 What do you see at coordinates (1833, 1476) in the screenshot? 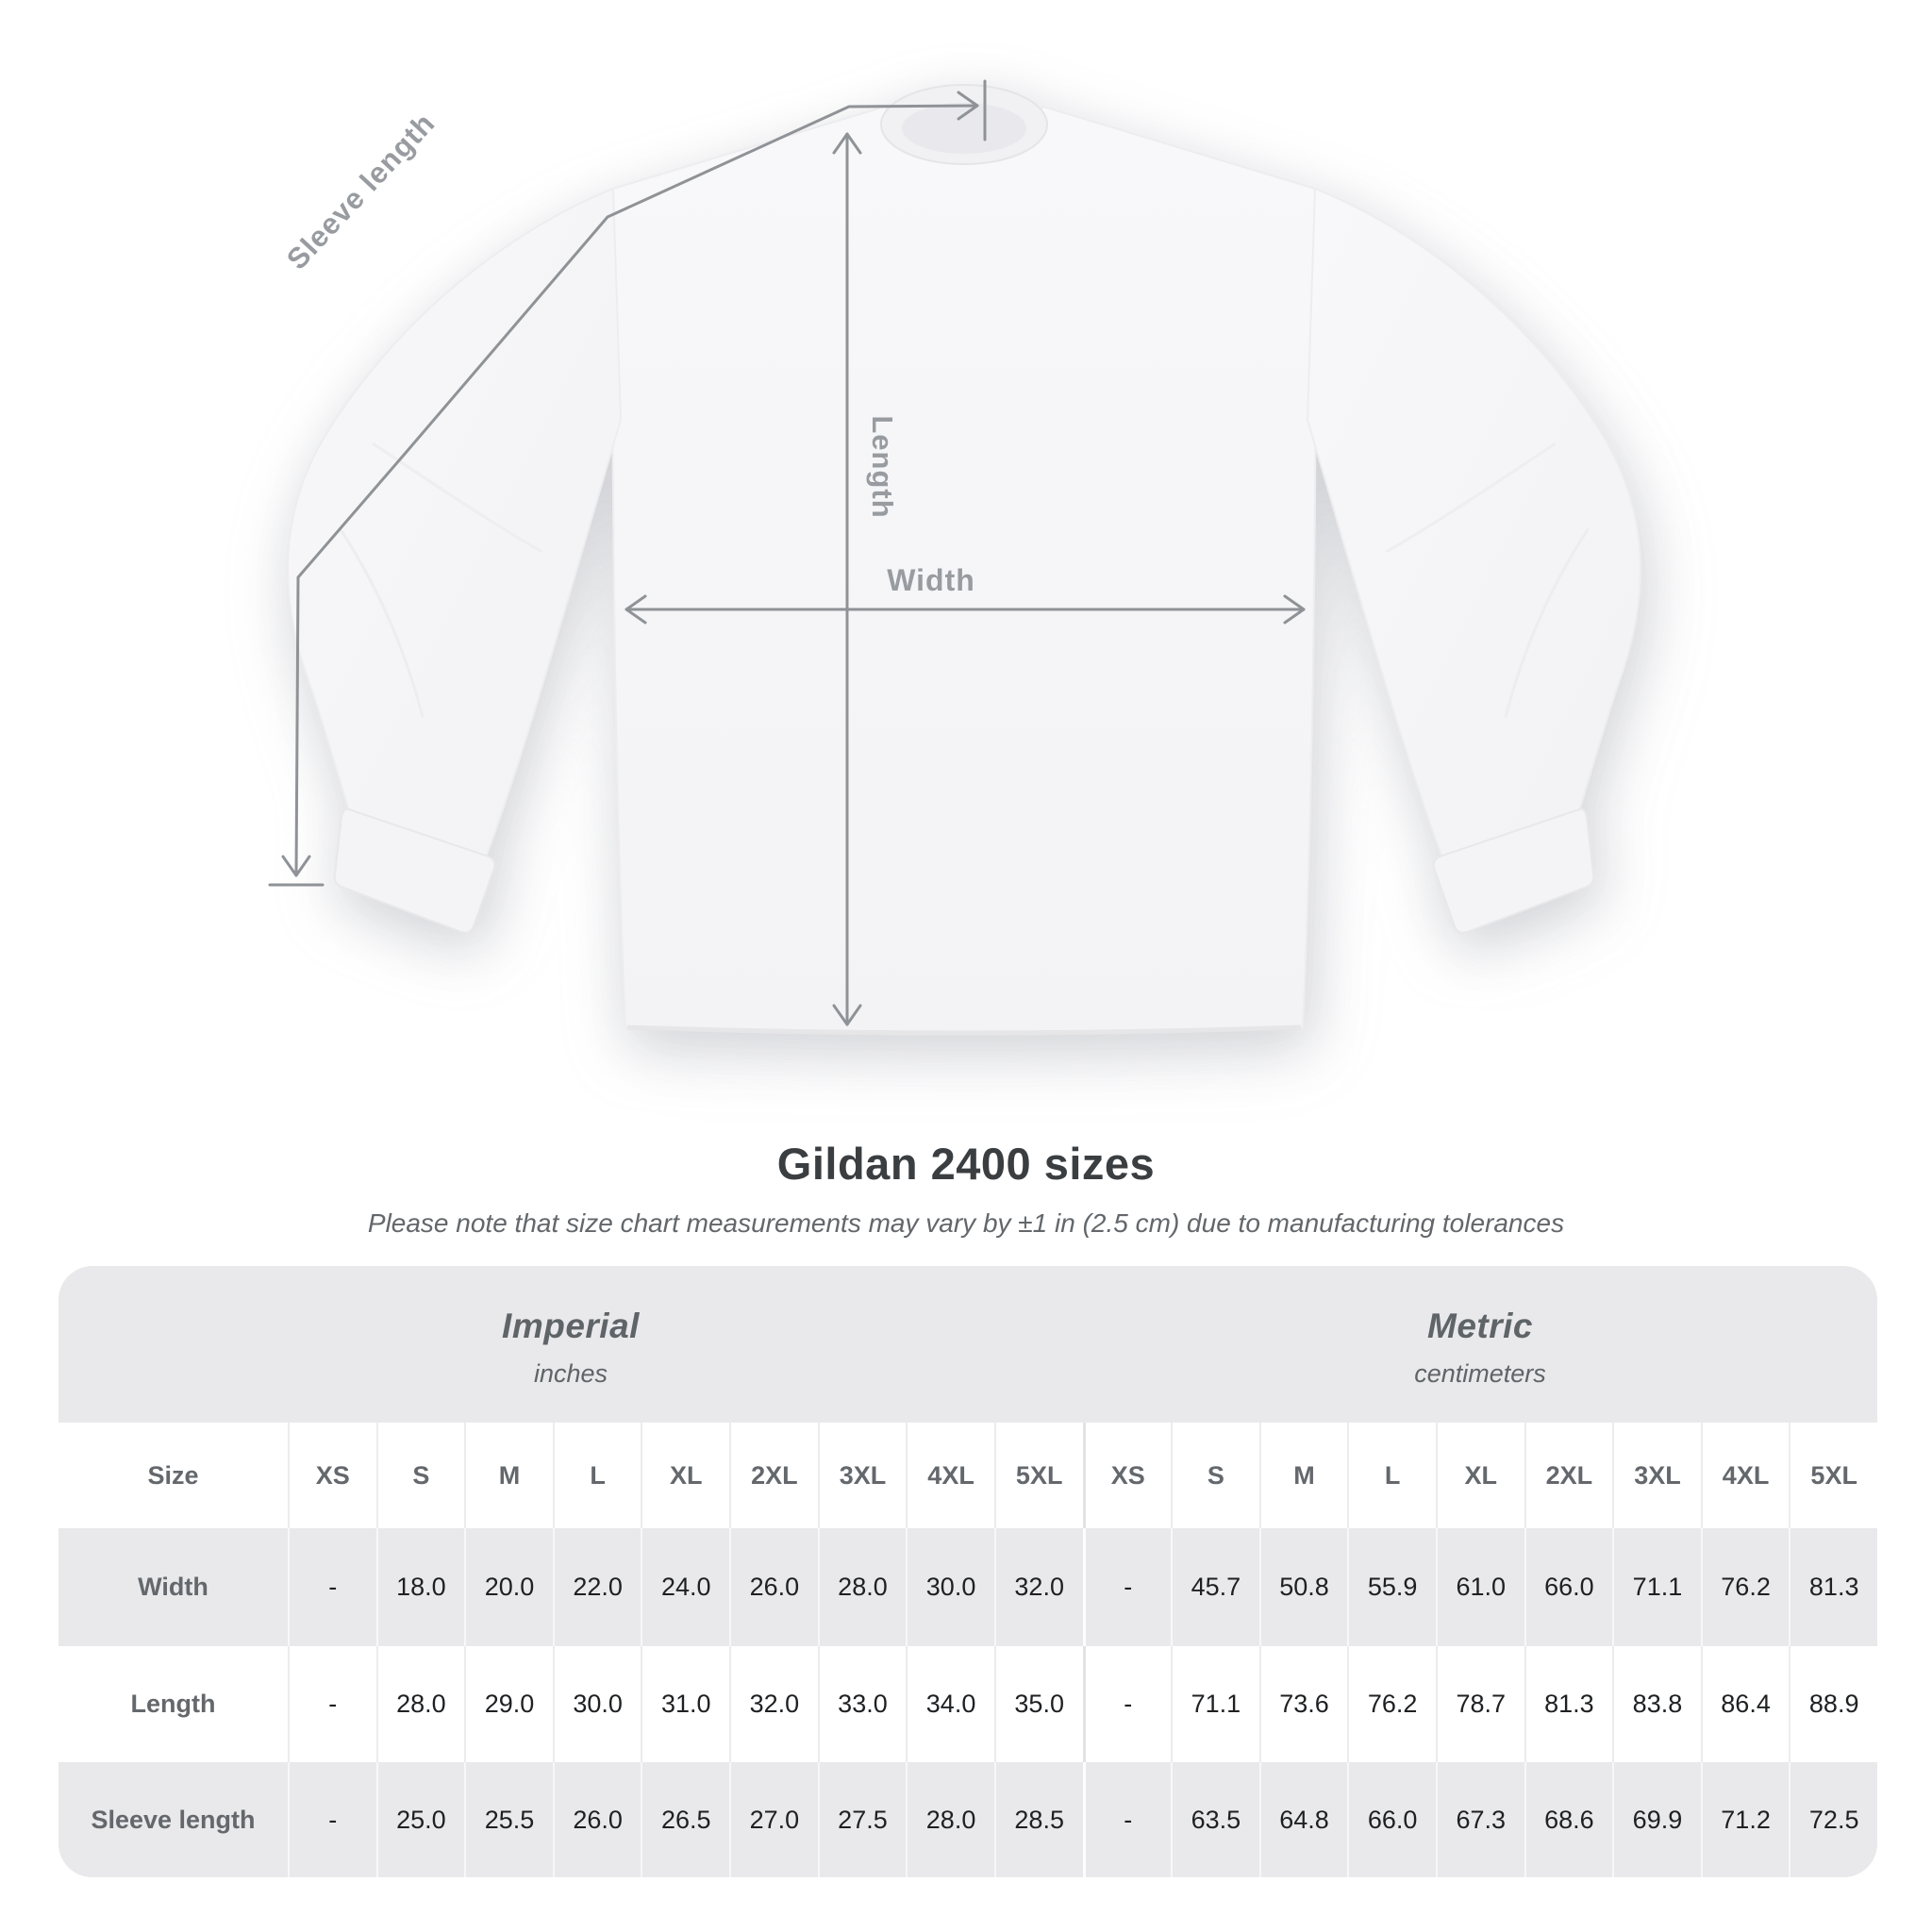
I see `size-column-header: 5XL` at bounding box center [1833, 1476].